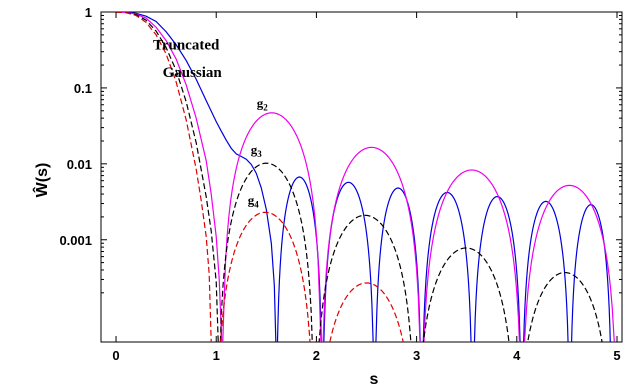 This screenshot has height=389, width=627. What do you see at coordinates (263, 104) in the screenshot?
I see `annotation: g2` at bounding box center [263, 104].